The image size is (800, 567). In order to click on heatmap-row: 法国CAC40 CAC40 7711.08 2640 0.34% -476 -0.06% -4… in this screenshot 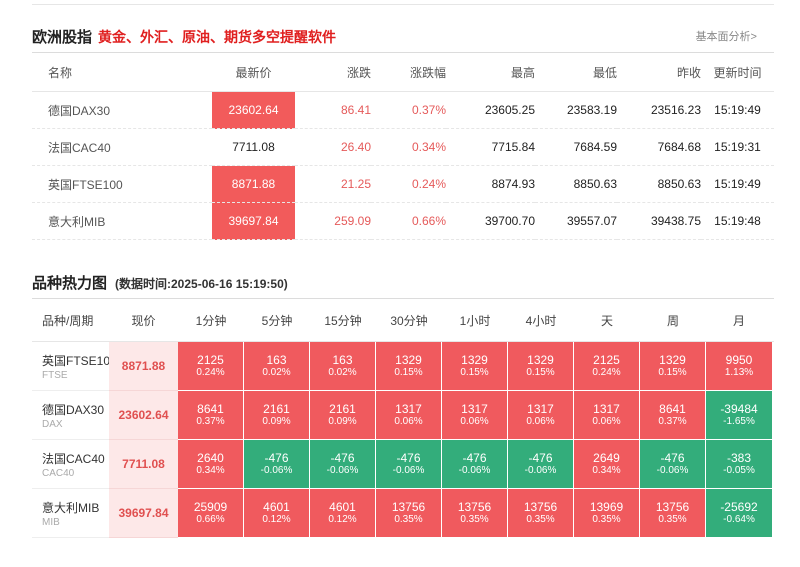, I will do `click(403, 464)`.